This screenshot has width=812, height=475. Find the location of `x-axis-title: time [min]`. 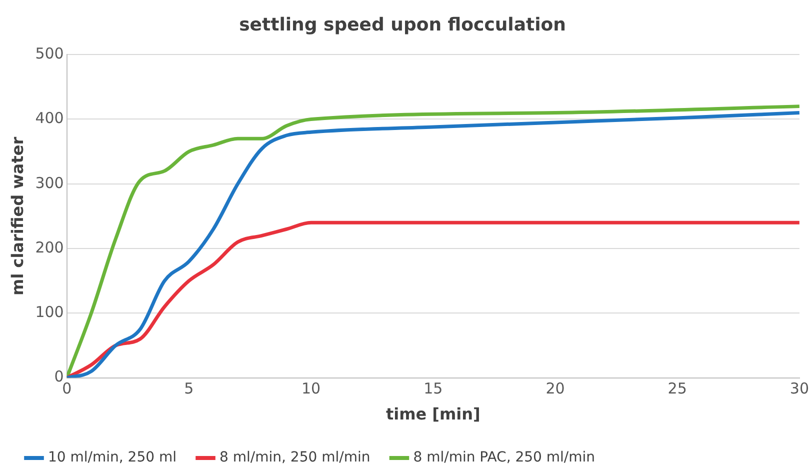

x-axis-title: time [min] is located at coordinates (433, 414).